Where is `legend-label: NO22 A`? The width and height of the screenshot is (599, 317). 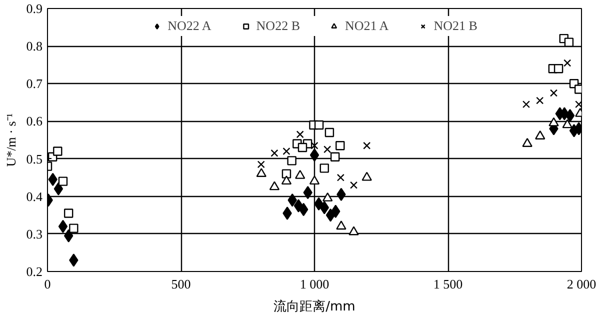 legend-label: NO22 A is located at coordinates (190, 26).